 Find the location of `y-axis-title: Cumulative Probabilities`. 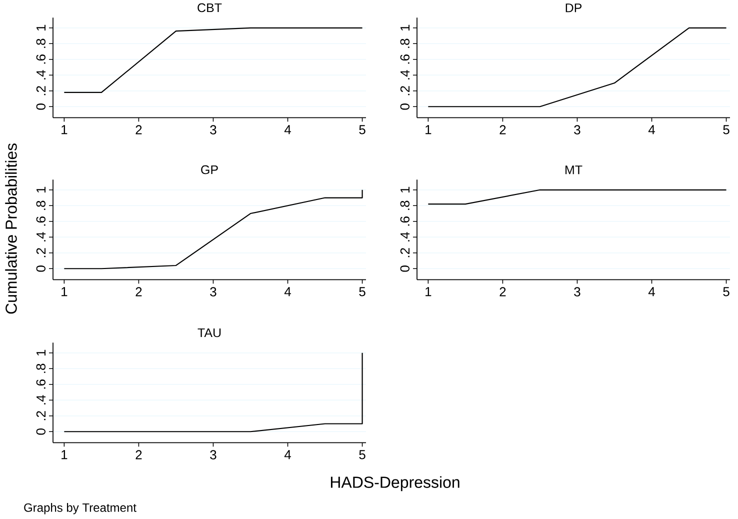

y-axis-title: Cumulative Probabilities is located at coordinates (11, 229).